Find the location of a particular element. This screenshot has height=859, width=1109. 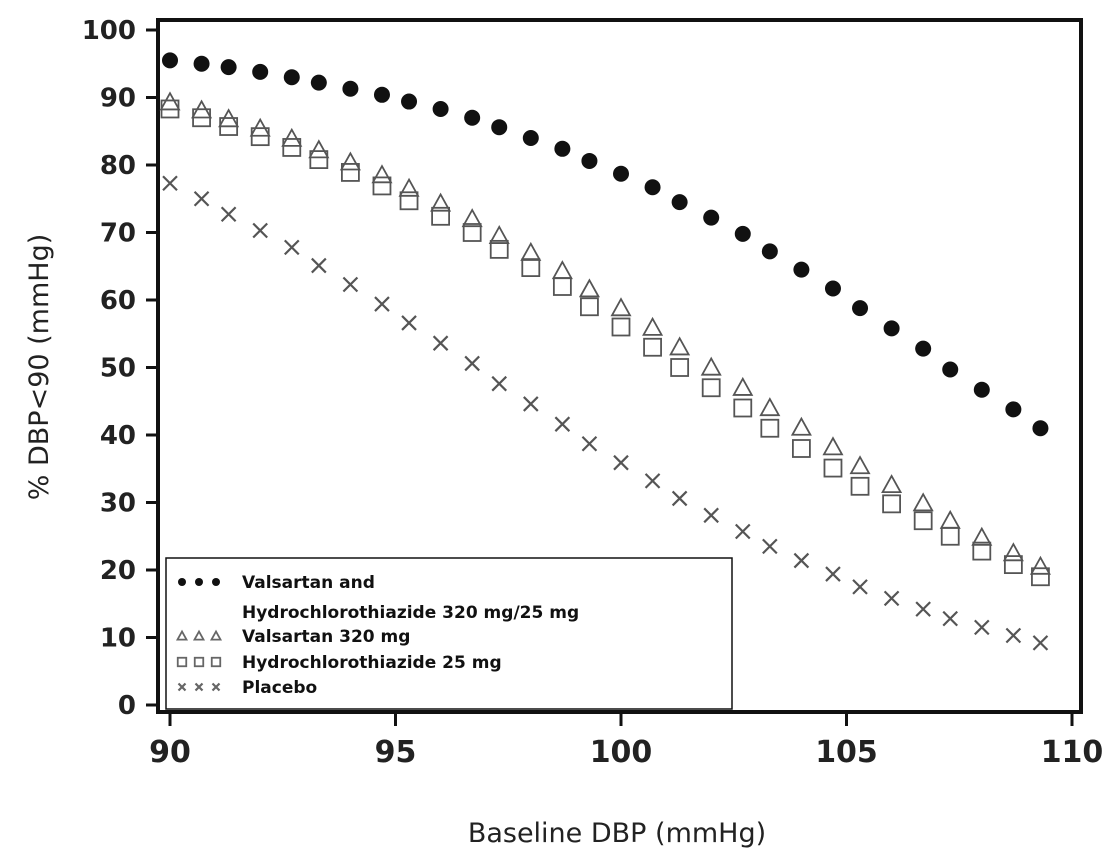

x-tick-label: 95 is located at coordinates (396, 752).